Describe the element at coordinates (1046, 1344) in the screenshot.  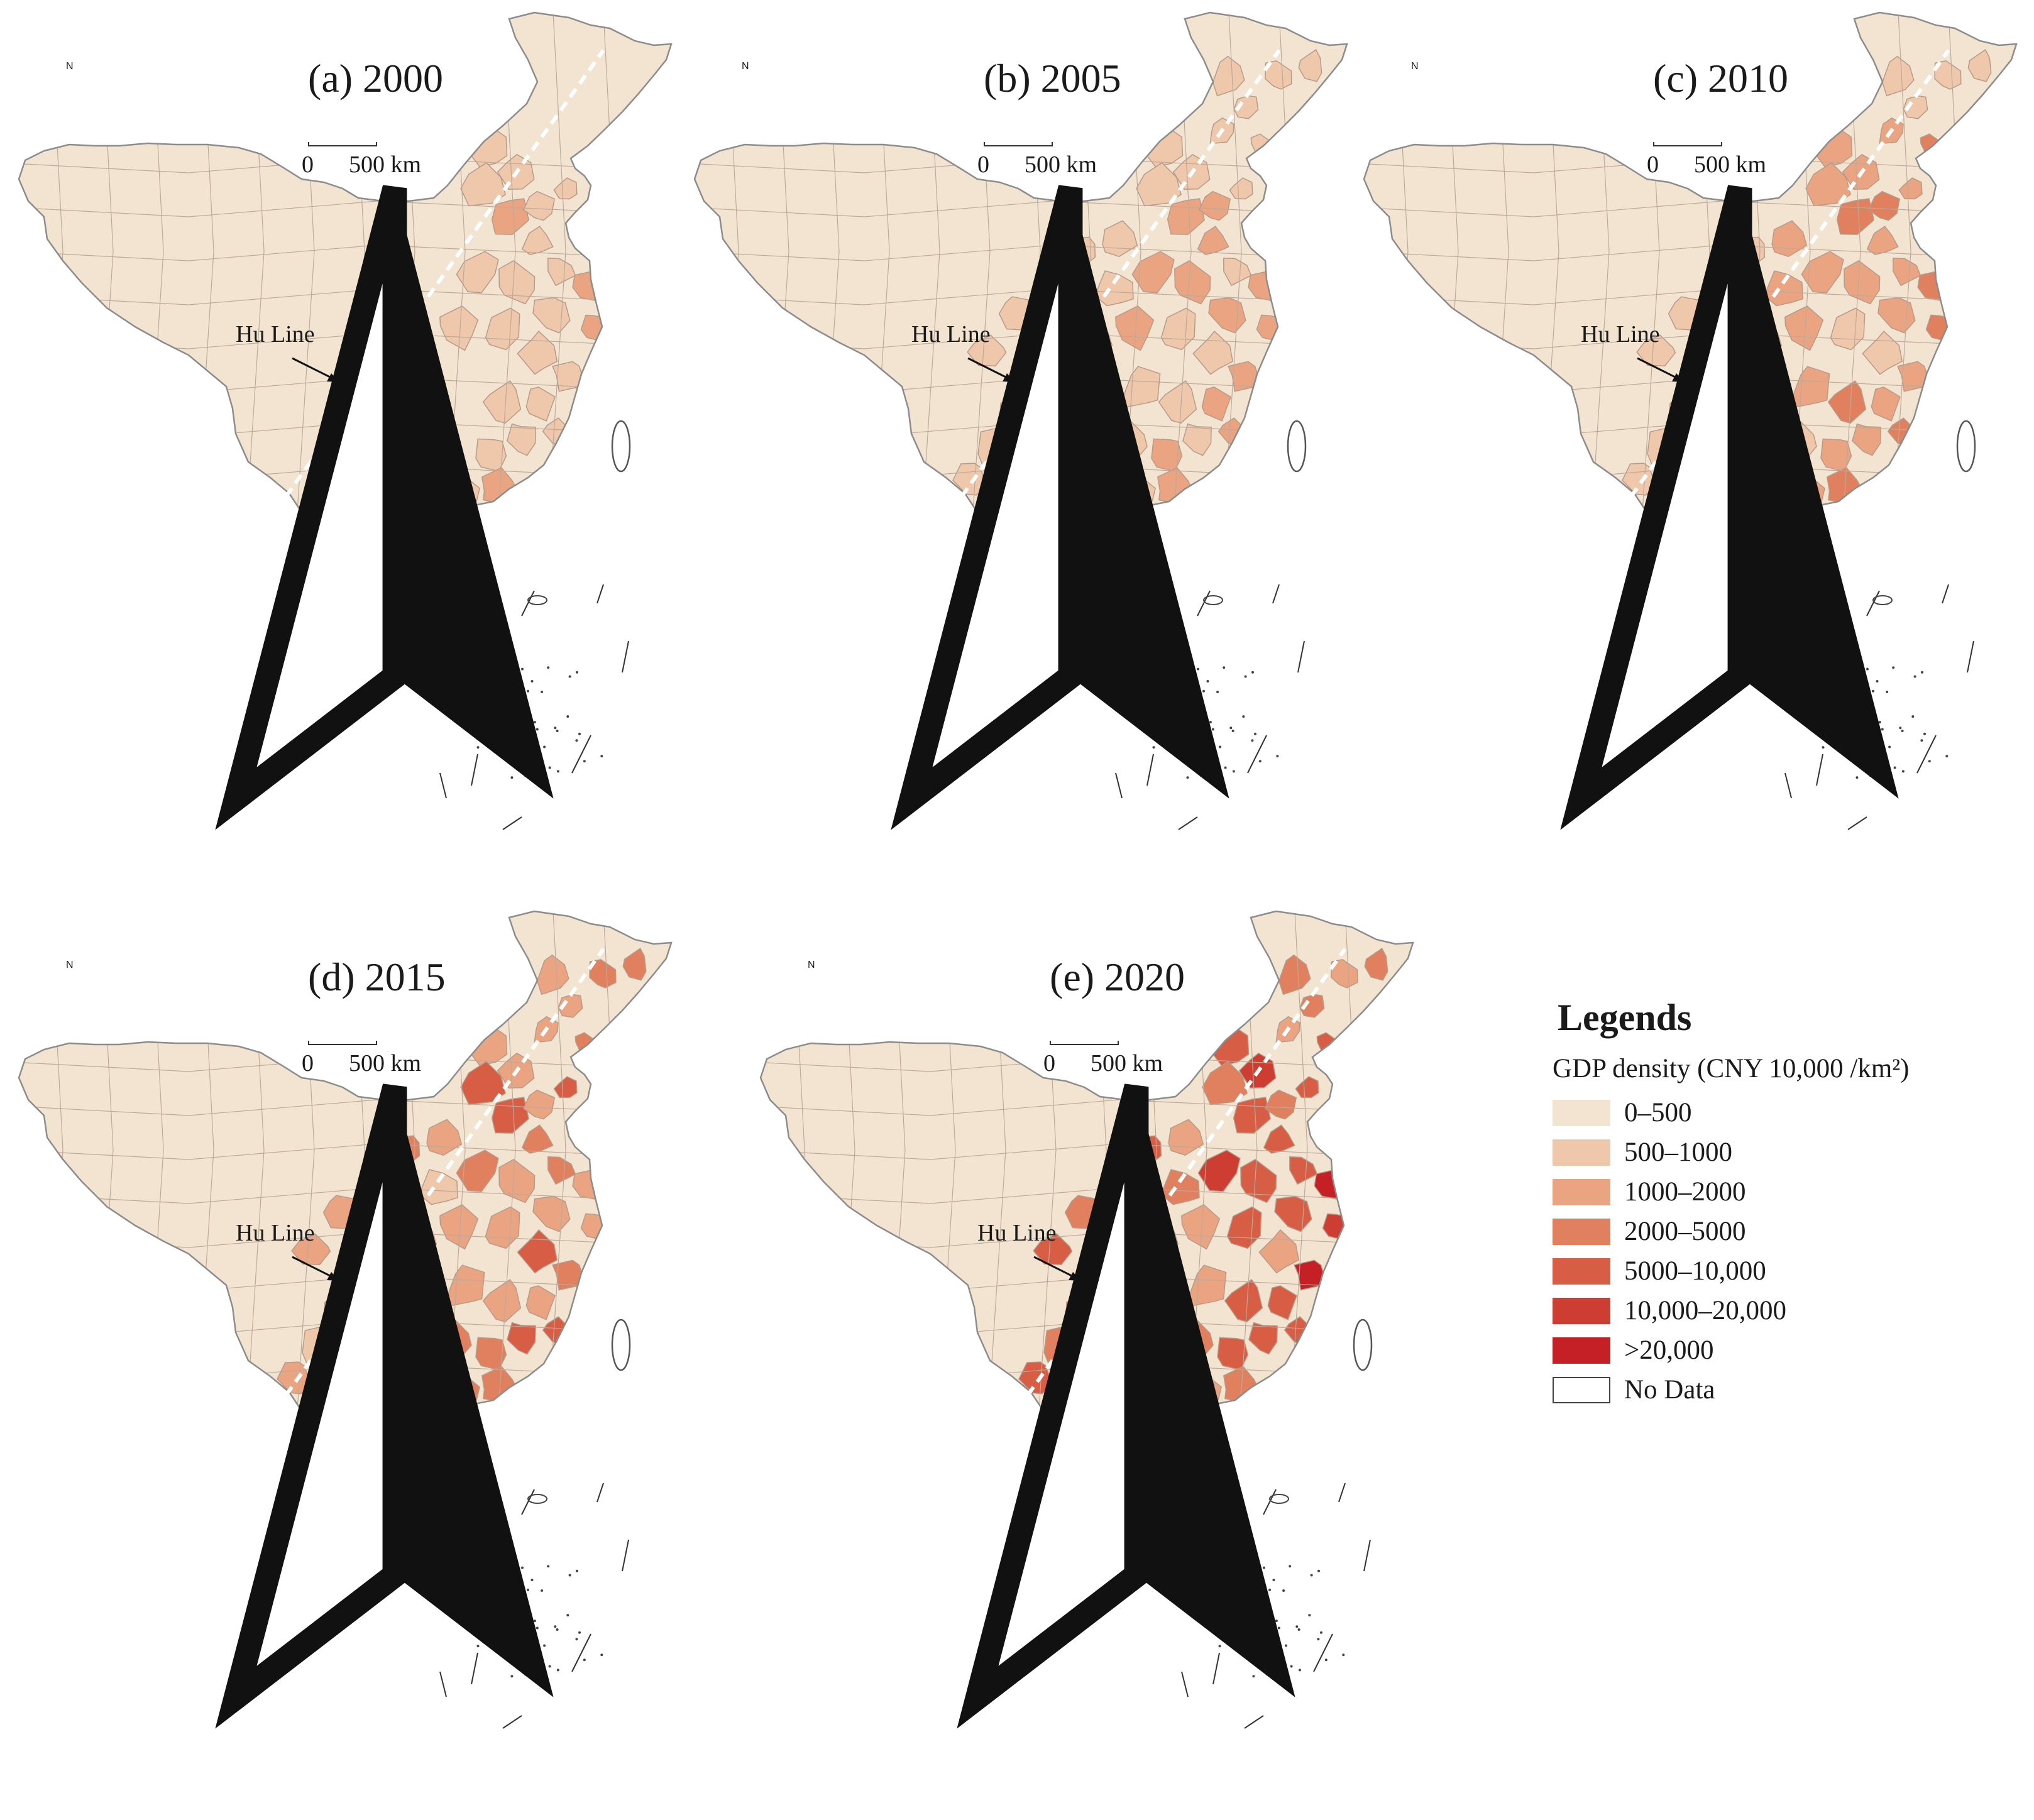
I see `north-arrow-icon: N` at that location.